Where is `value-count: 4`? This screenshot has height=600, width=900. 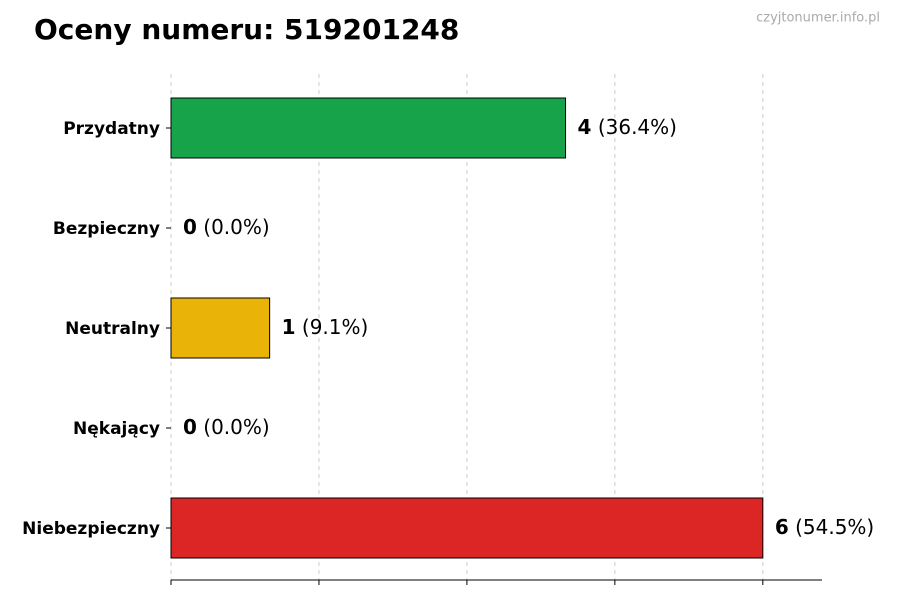
value-count: 4 is located at coordinates (585, 127).